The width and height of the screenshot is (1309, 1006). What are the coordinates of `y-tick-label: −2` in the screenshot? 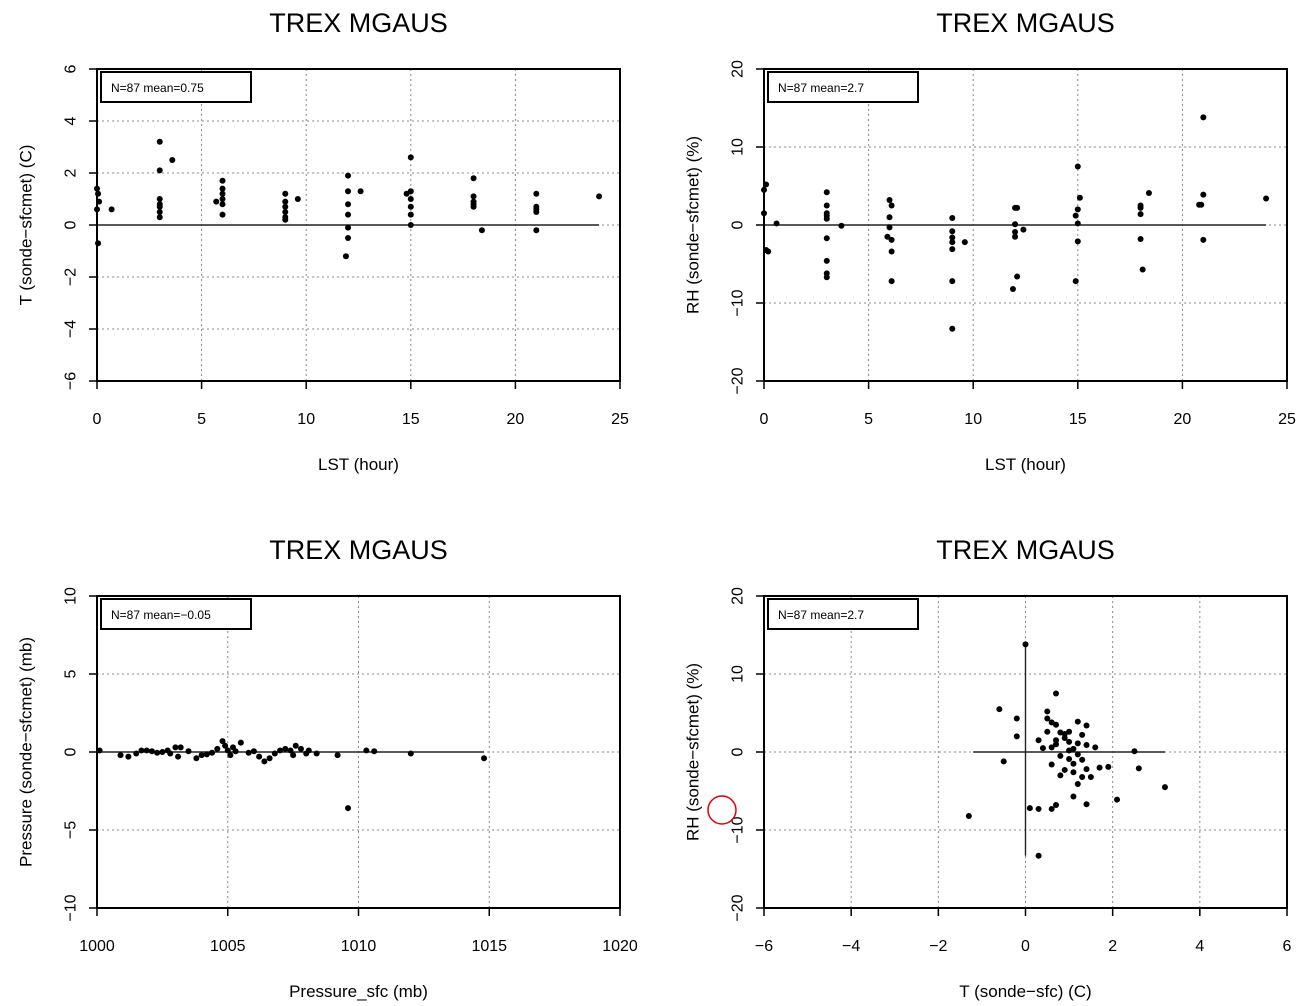 It's located at (71, 277).